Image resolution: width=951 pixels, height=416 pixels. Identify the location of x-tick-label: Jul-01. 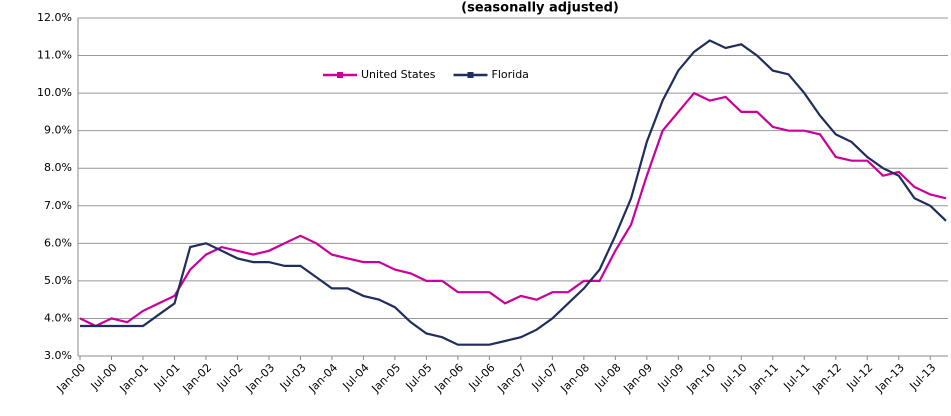
(167, 377).